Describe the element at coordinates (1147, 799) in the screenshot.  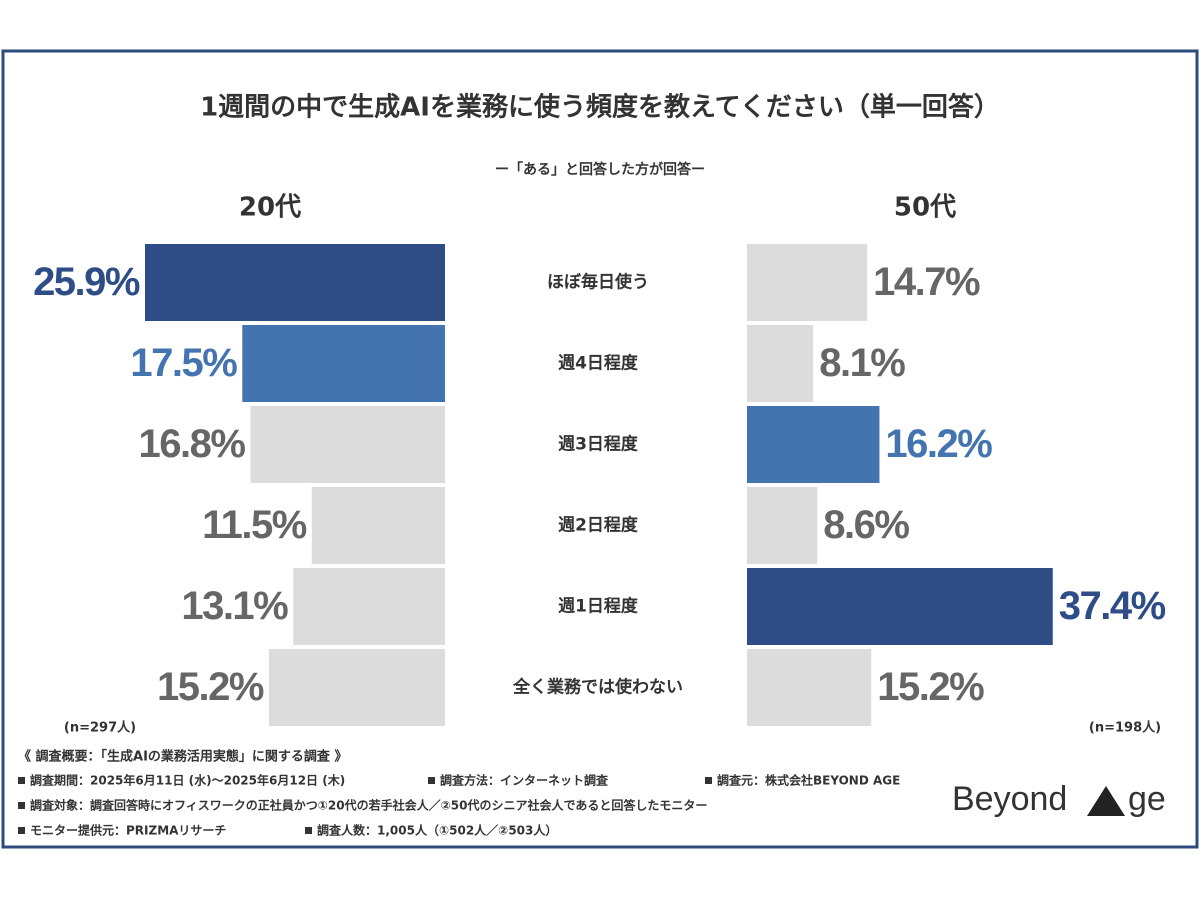
I see `logo-text: ge` at that location.